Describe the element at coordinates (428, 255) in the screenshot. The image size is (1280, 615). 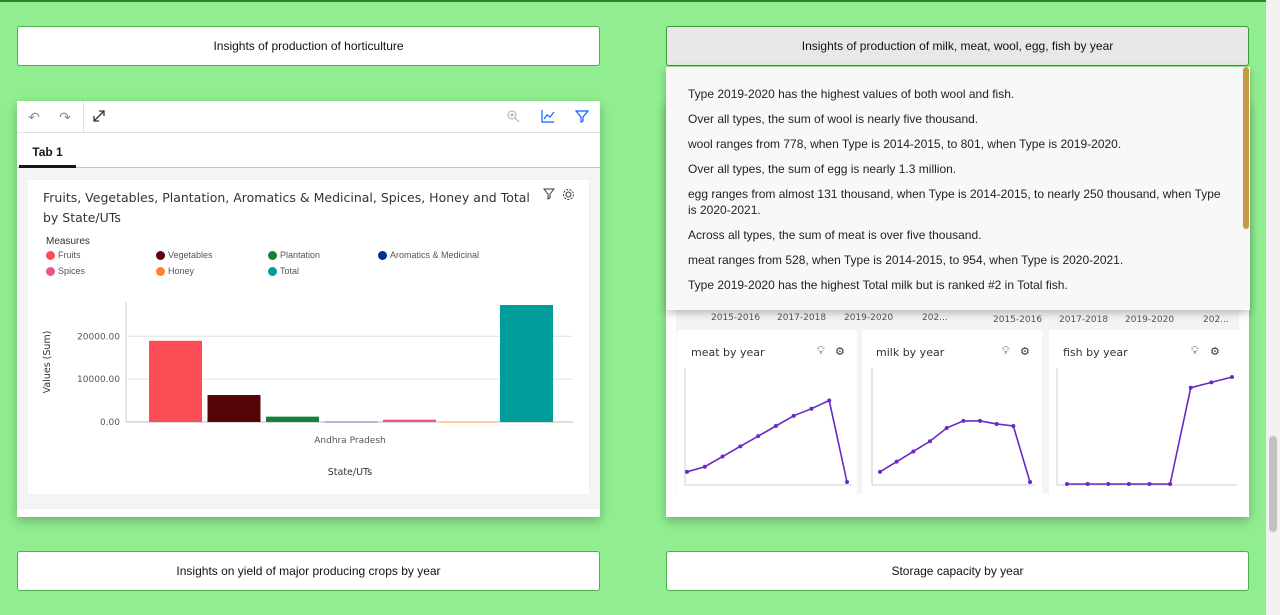
I see `legend-item: Aromatics & Medicinal` at that location.